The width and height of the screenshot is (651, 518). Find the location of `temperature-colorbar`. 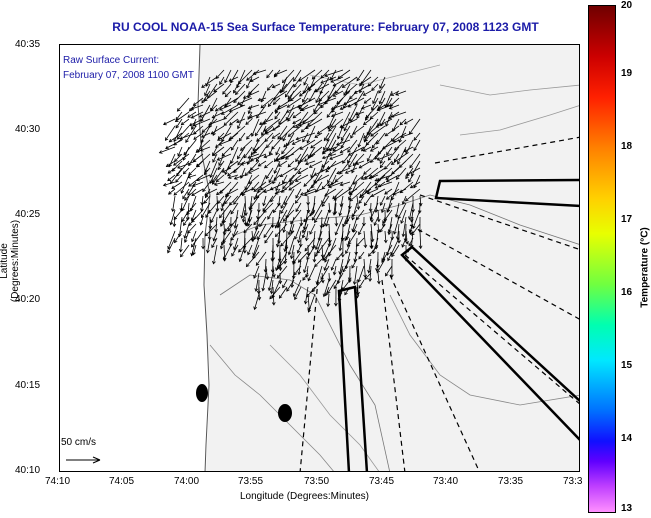

temperature-colorbar is located at coordinates (602, 259).